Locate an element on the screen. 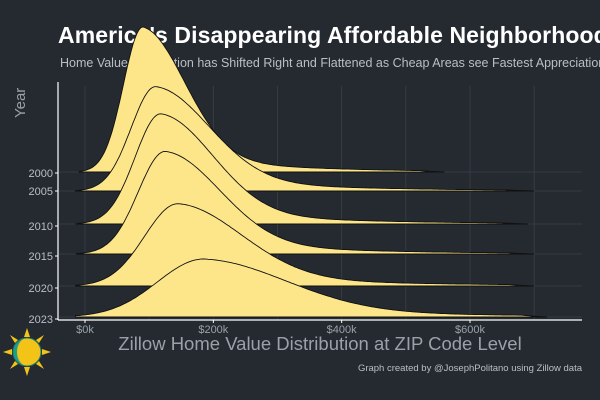 This screenshot has width=600, height=400. y-tick-label: 2023 is located at coordinates (41, 320).